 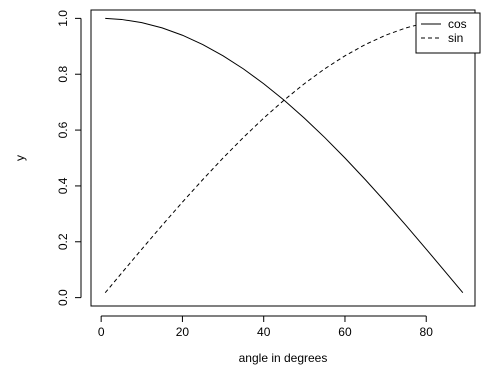 What do you see at coordinates (455, 38) in the screenshot?
I see `legend-label-sin: sin` at bounding box center [455, 38].